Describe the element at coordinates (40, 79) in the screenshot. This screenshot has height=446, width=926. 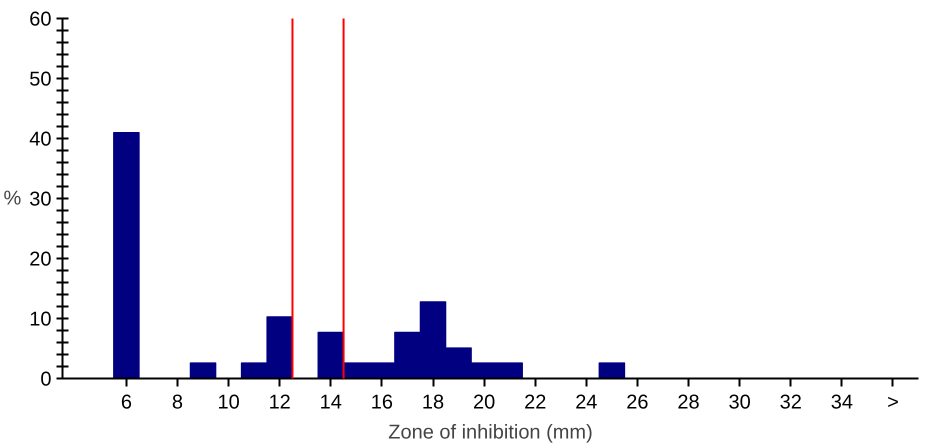
I see `y-tick-label: 50` at that location.